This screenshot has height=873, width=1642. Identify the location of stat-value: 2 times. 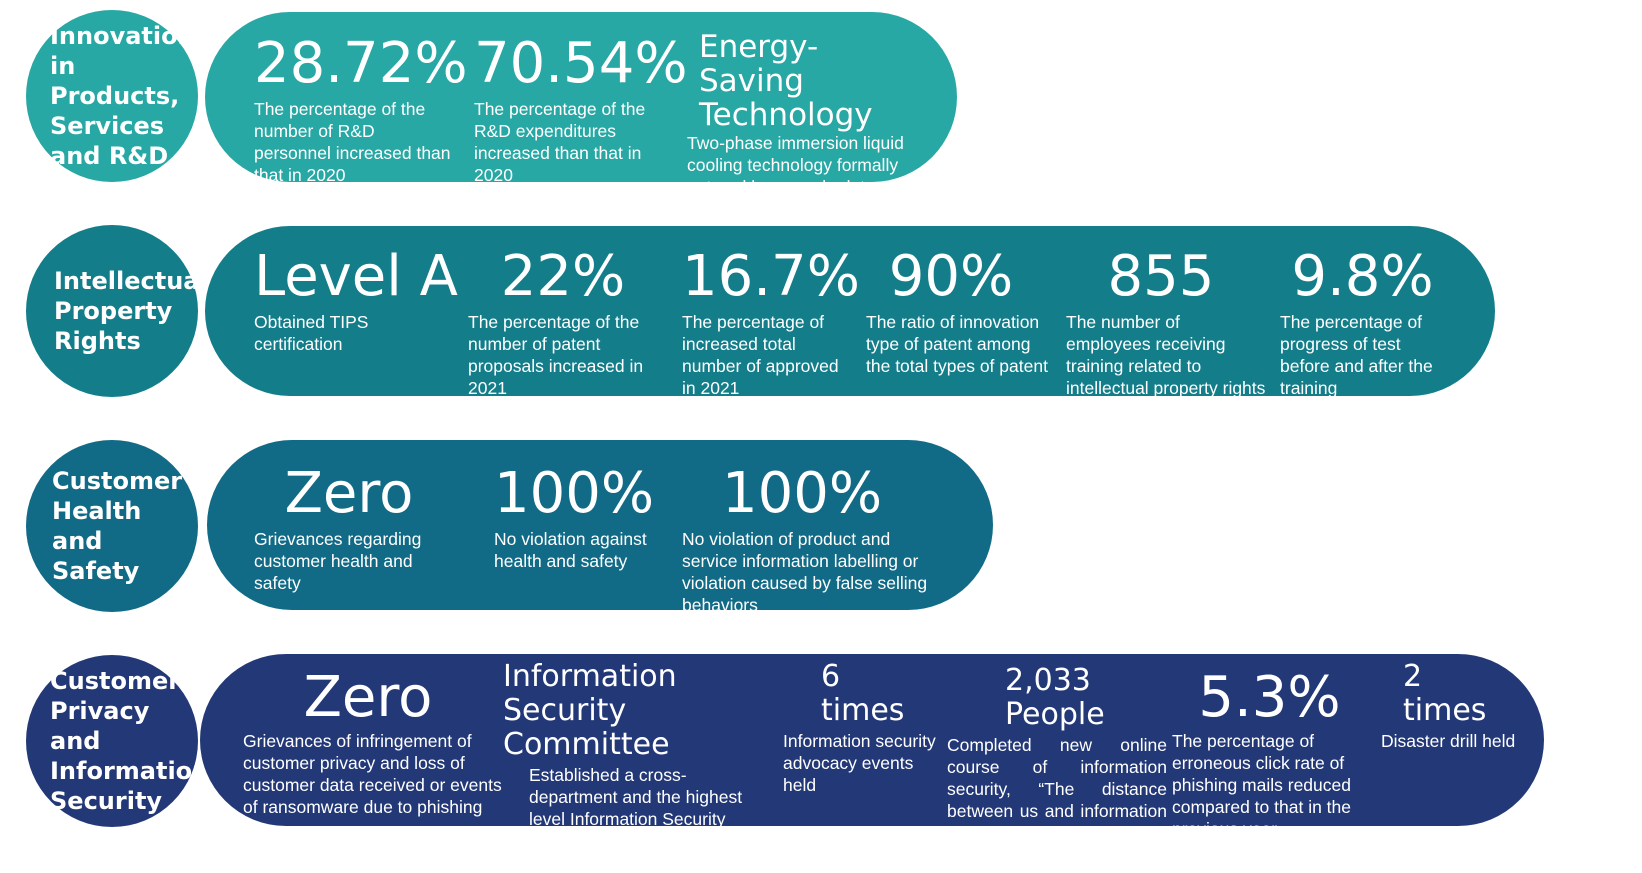
(1445, 693).